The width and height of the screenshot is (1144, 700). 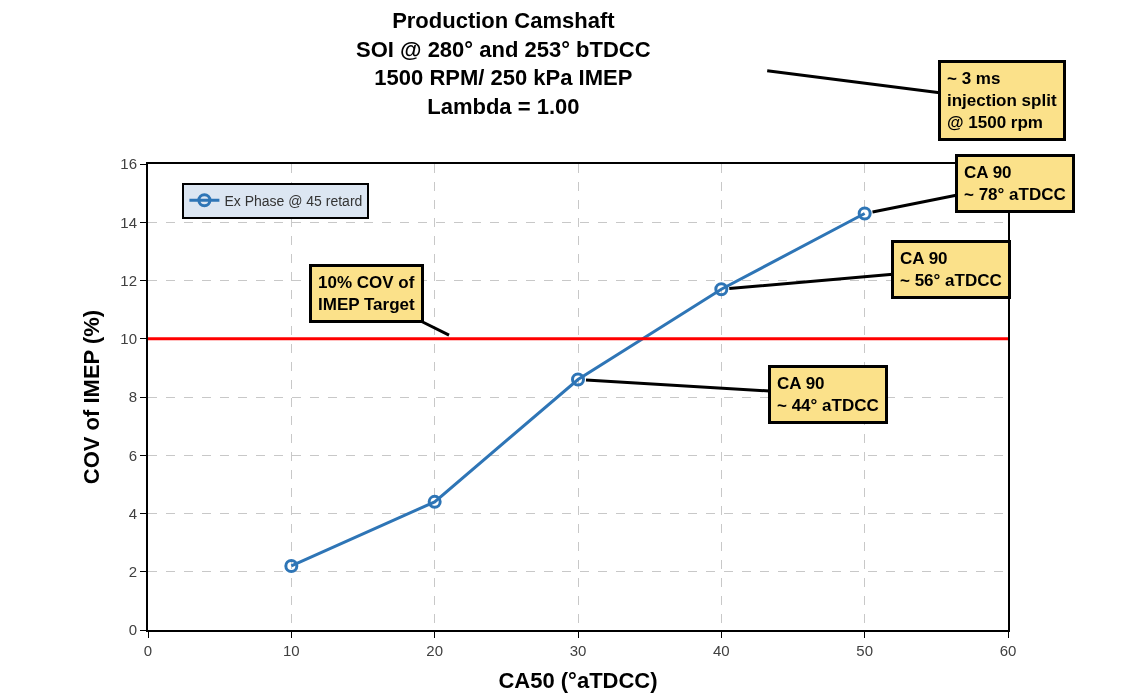 I want to click on chart-title: Production Camshaft SOI @ 280° and 253° bTDCC 1500 RPM/ 250 kPa IMEP Lambda = 1.00, so click(x=503, y=63).